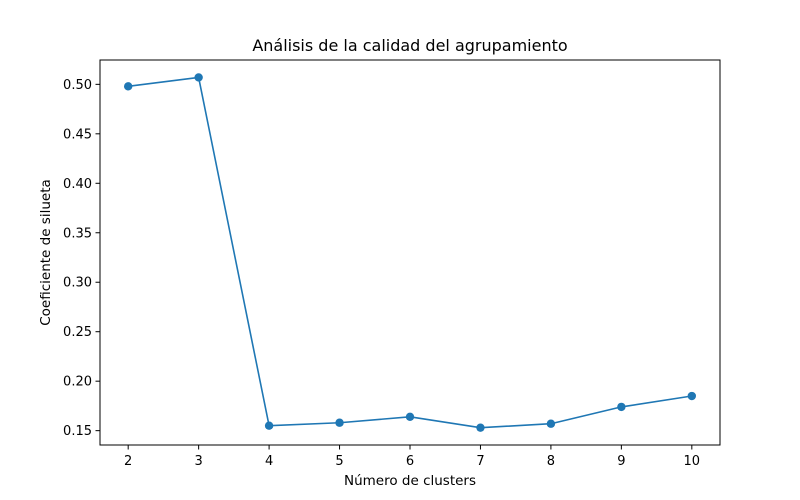 This screenshot has height=500, width=800. I want to click on y-tick-label: 0.25, so click(77, 332).